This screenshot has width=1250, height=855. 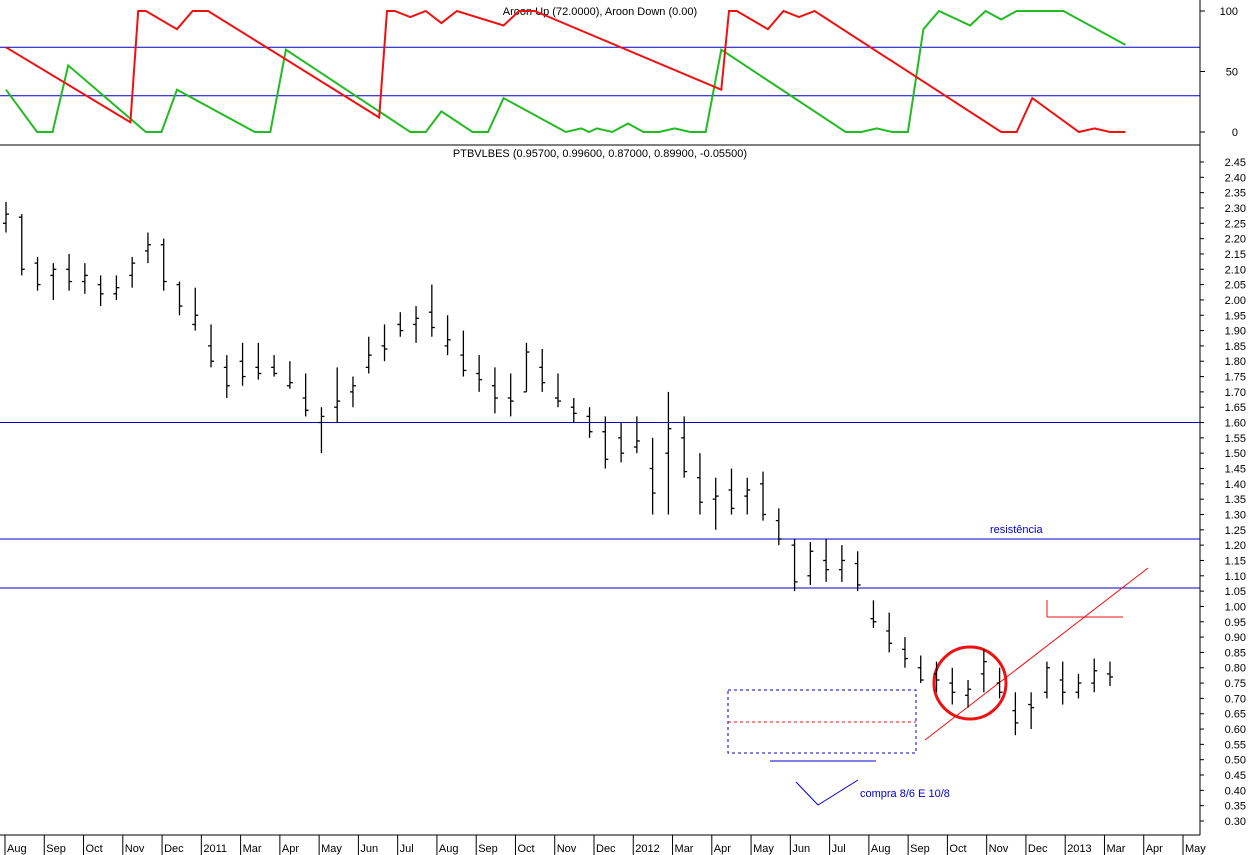 What do you see at coordinates (1235, 178) in the screenshot?
I see `price-y-tick-label: 2.40` at bounding box center [1235, 178].